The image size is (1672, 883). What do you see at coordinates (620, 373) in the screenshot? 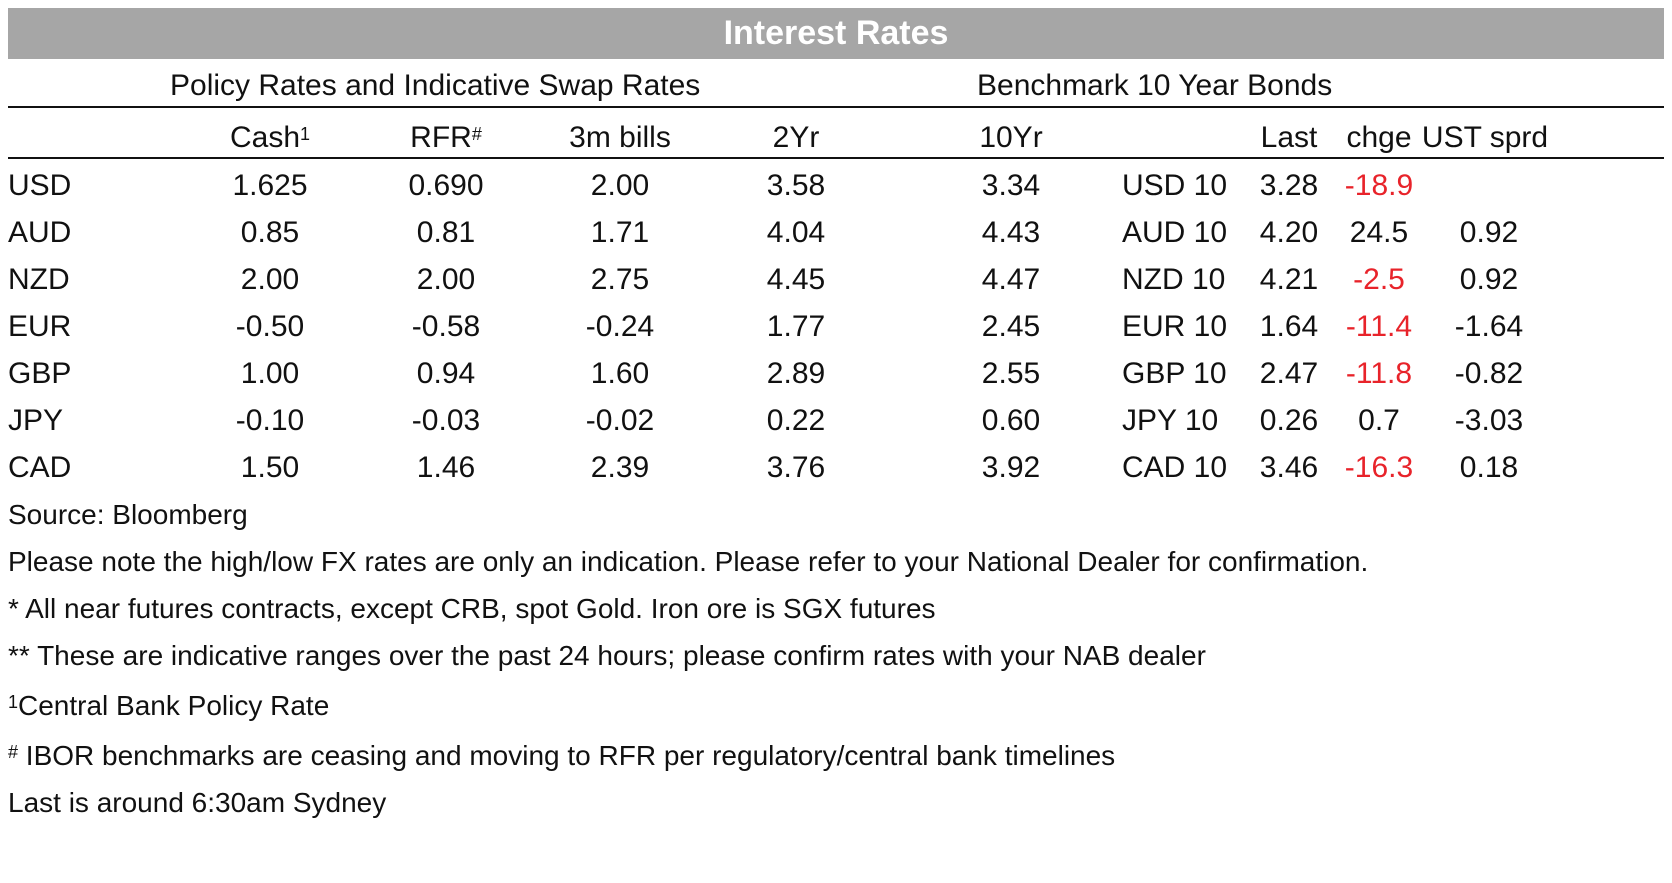
I see `cell-bills: 1.60` at bounding box center [620, 373].